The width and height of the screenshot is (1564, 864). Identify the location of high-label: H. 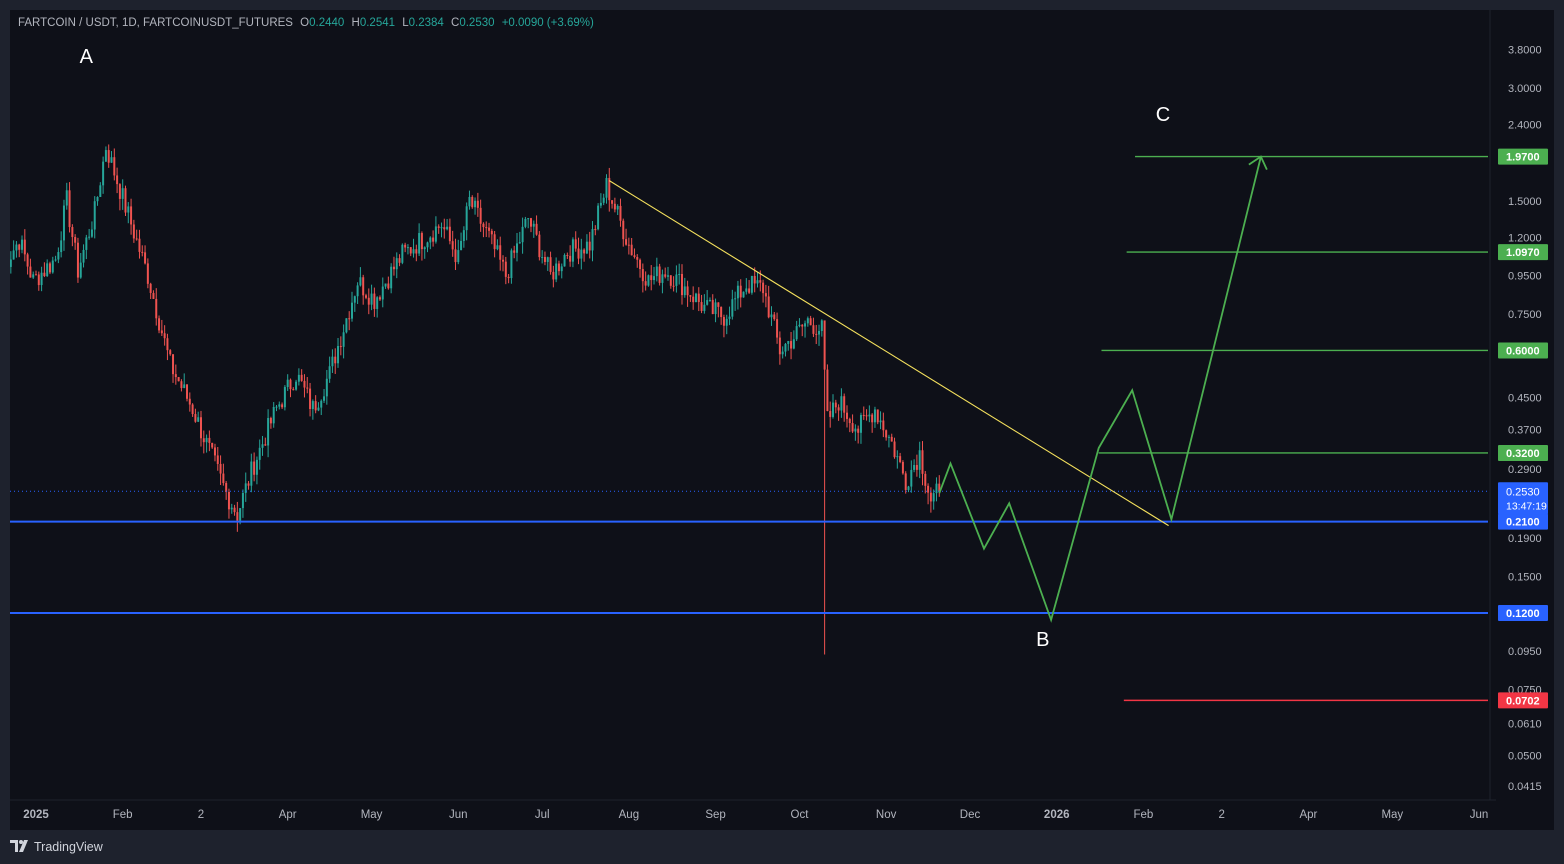
(355, 23).